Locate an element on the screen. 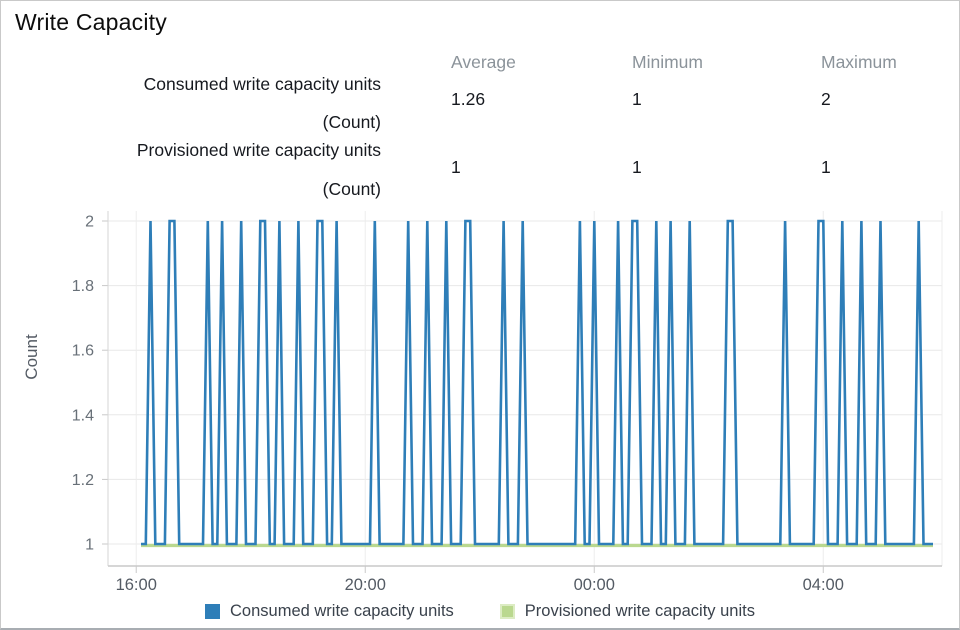 The width and height of the screenshot is (960, 630). svg-text: 00:00 is located at coordinates (594, 585).